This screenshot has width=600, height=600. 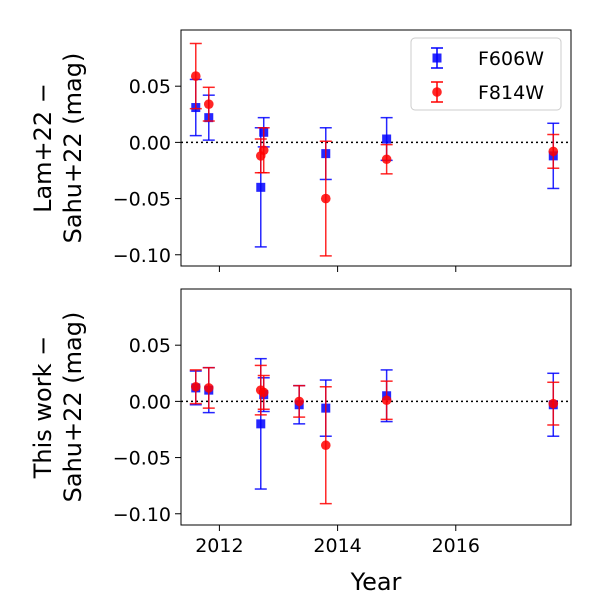 What do you see at coordinates (150, 346) in the screenshot?
I see `bottom-ytick-label-0: 0.05` at bounding box center [150, 346].